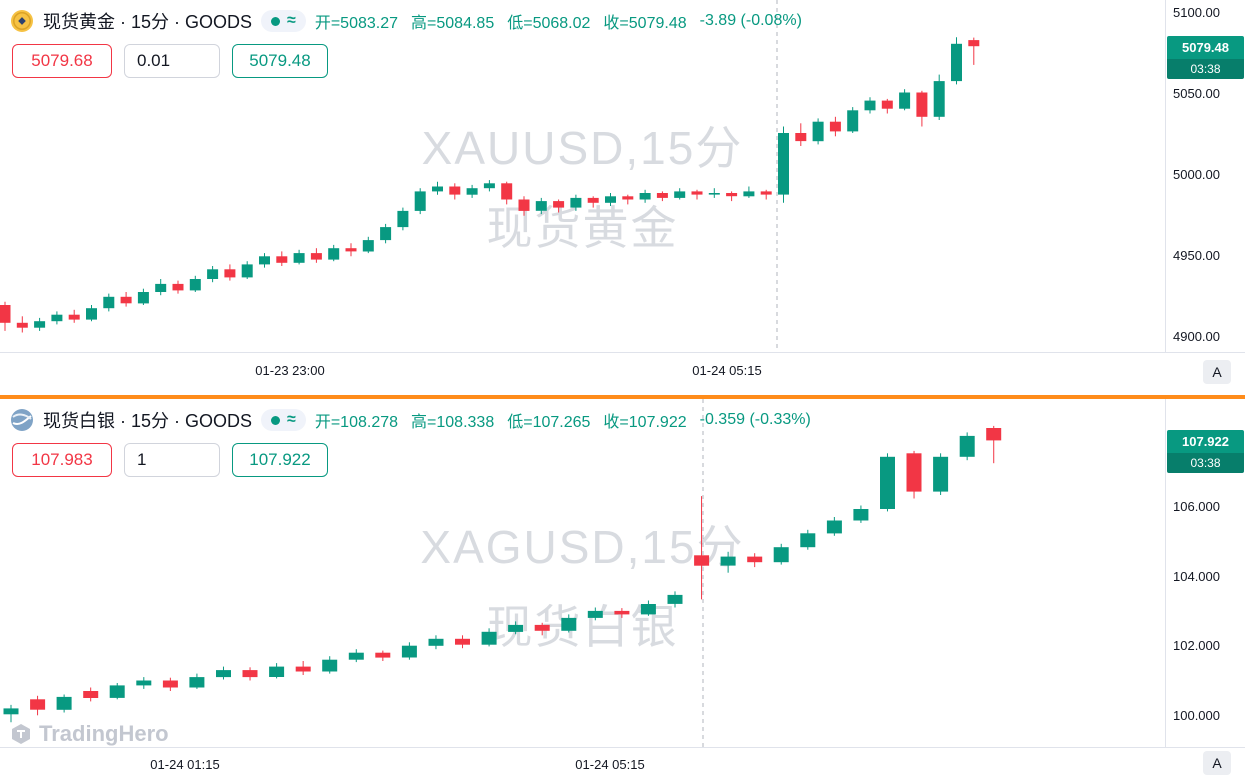 The width and height of the screenshot is (1245, 781). What do you see at coordinates (453, 422) in the screenshot?
I see `high-value: 高=108.338` at bounding box center [453, 422].